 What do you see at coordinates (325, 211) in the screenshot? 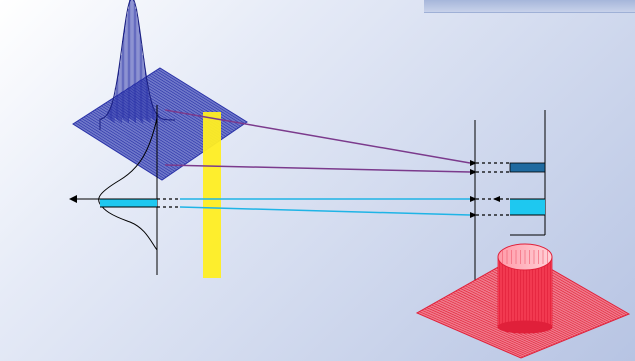
I see `cyan-ray-bottom` at bounding box center [325, 211].